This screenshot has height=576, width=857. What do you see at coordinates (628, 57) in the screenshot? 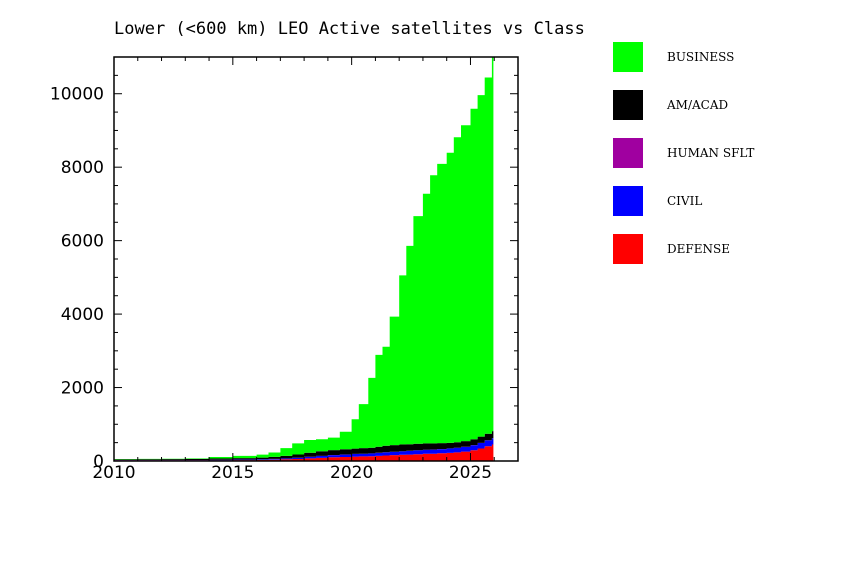
I see `legend-swatch-business` at bounding box center [628, 57].